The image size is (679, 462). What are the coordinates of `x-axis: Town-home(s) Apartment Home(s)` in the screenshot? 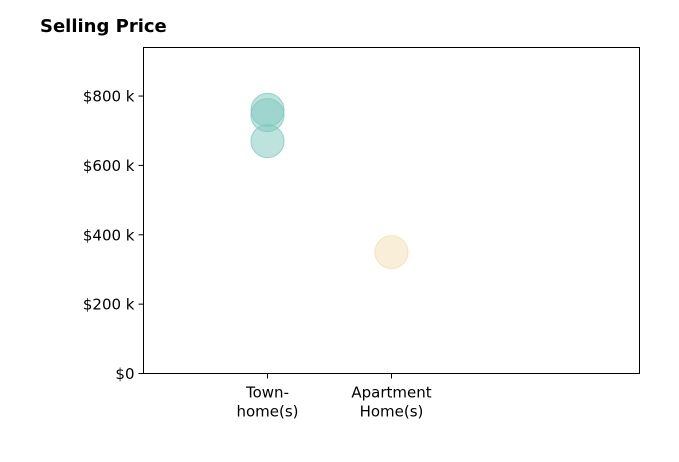 It's located at (334, 397).